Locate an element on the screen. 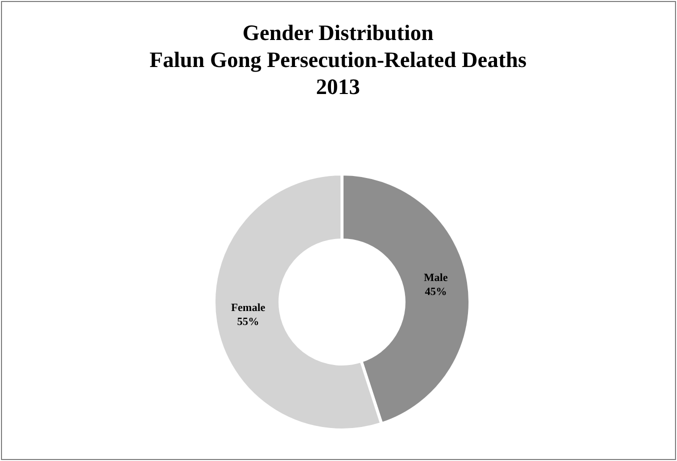  slice-label: Female is located at coordinates (248, 308).